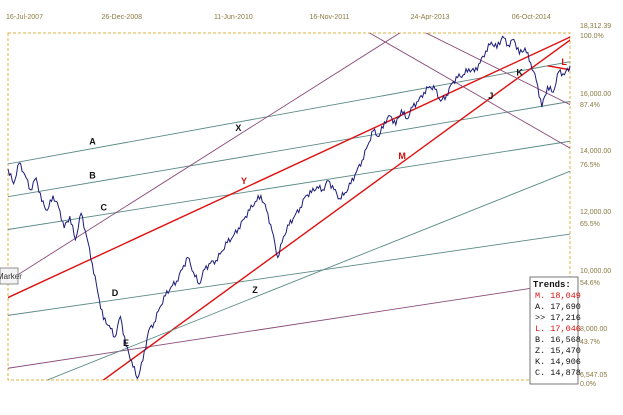  Describe the element at coordinates (593, 375) in the screenshot. I see `y-tick-value: 6,547.05` at that location.